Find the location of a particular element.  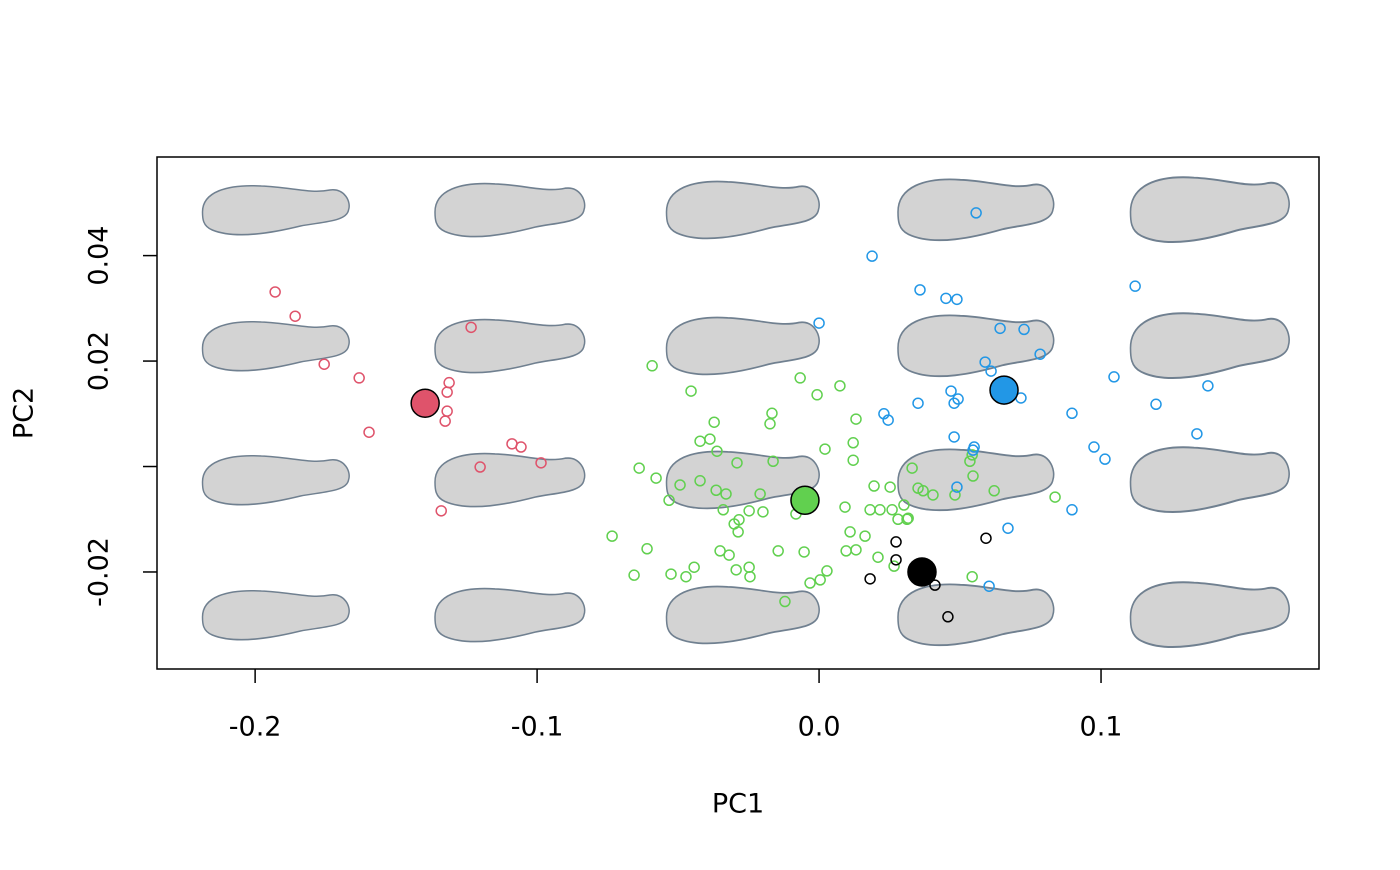

x-axis-label: PC1 is located at coordinates (738, 804).